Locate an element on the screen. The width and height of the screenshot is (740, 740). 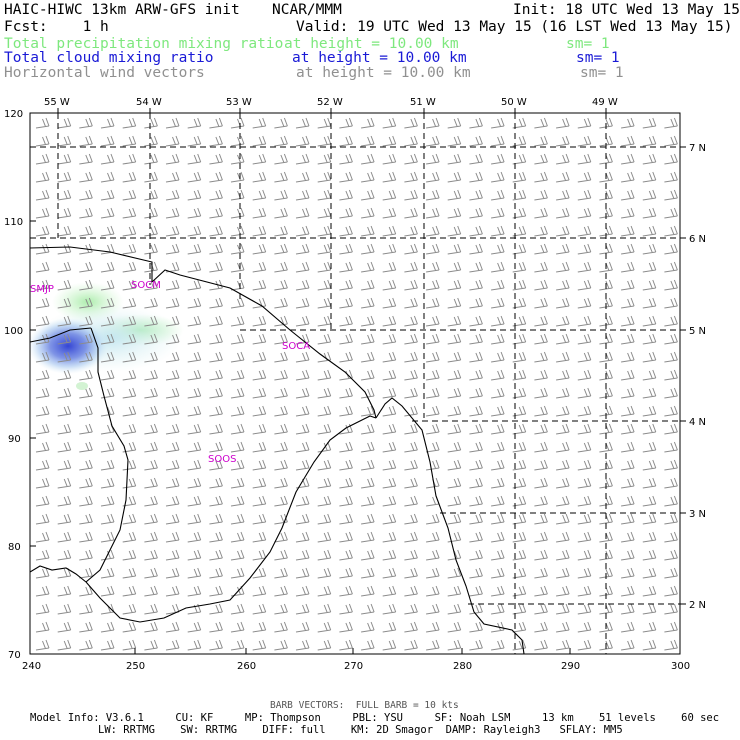
x-tick-260: 260 is located at coordinates (246, 666).